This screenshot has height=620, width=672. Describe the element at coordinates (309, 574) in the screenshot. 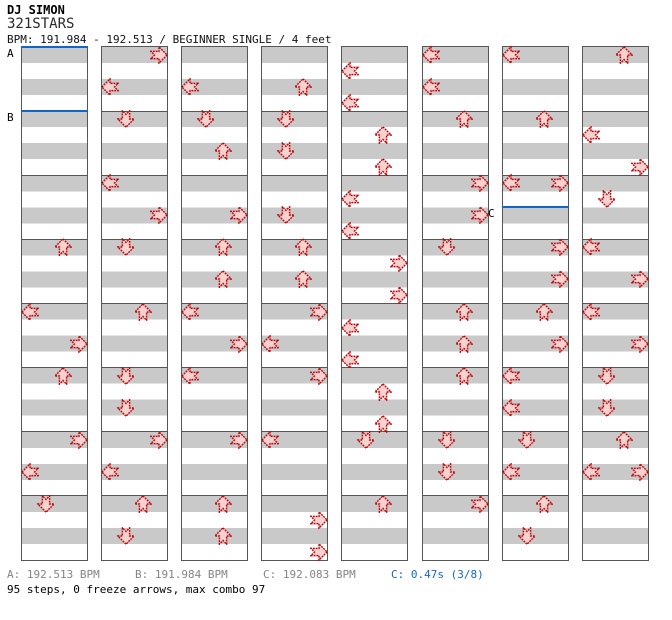

I see `bpm-section-c: C: 192.083 BPM` at that location.